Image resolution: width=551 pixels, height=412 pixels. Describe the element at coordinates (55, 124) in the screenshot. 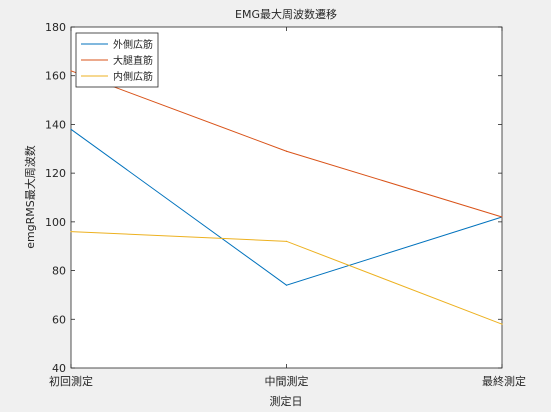

I see `y-tick-label: 140` at that location.